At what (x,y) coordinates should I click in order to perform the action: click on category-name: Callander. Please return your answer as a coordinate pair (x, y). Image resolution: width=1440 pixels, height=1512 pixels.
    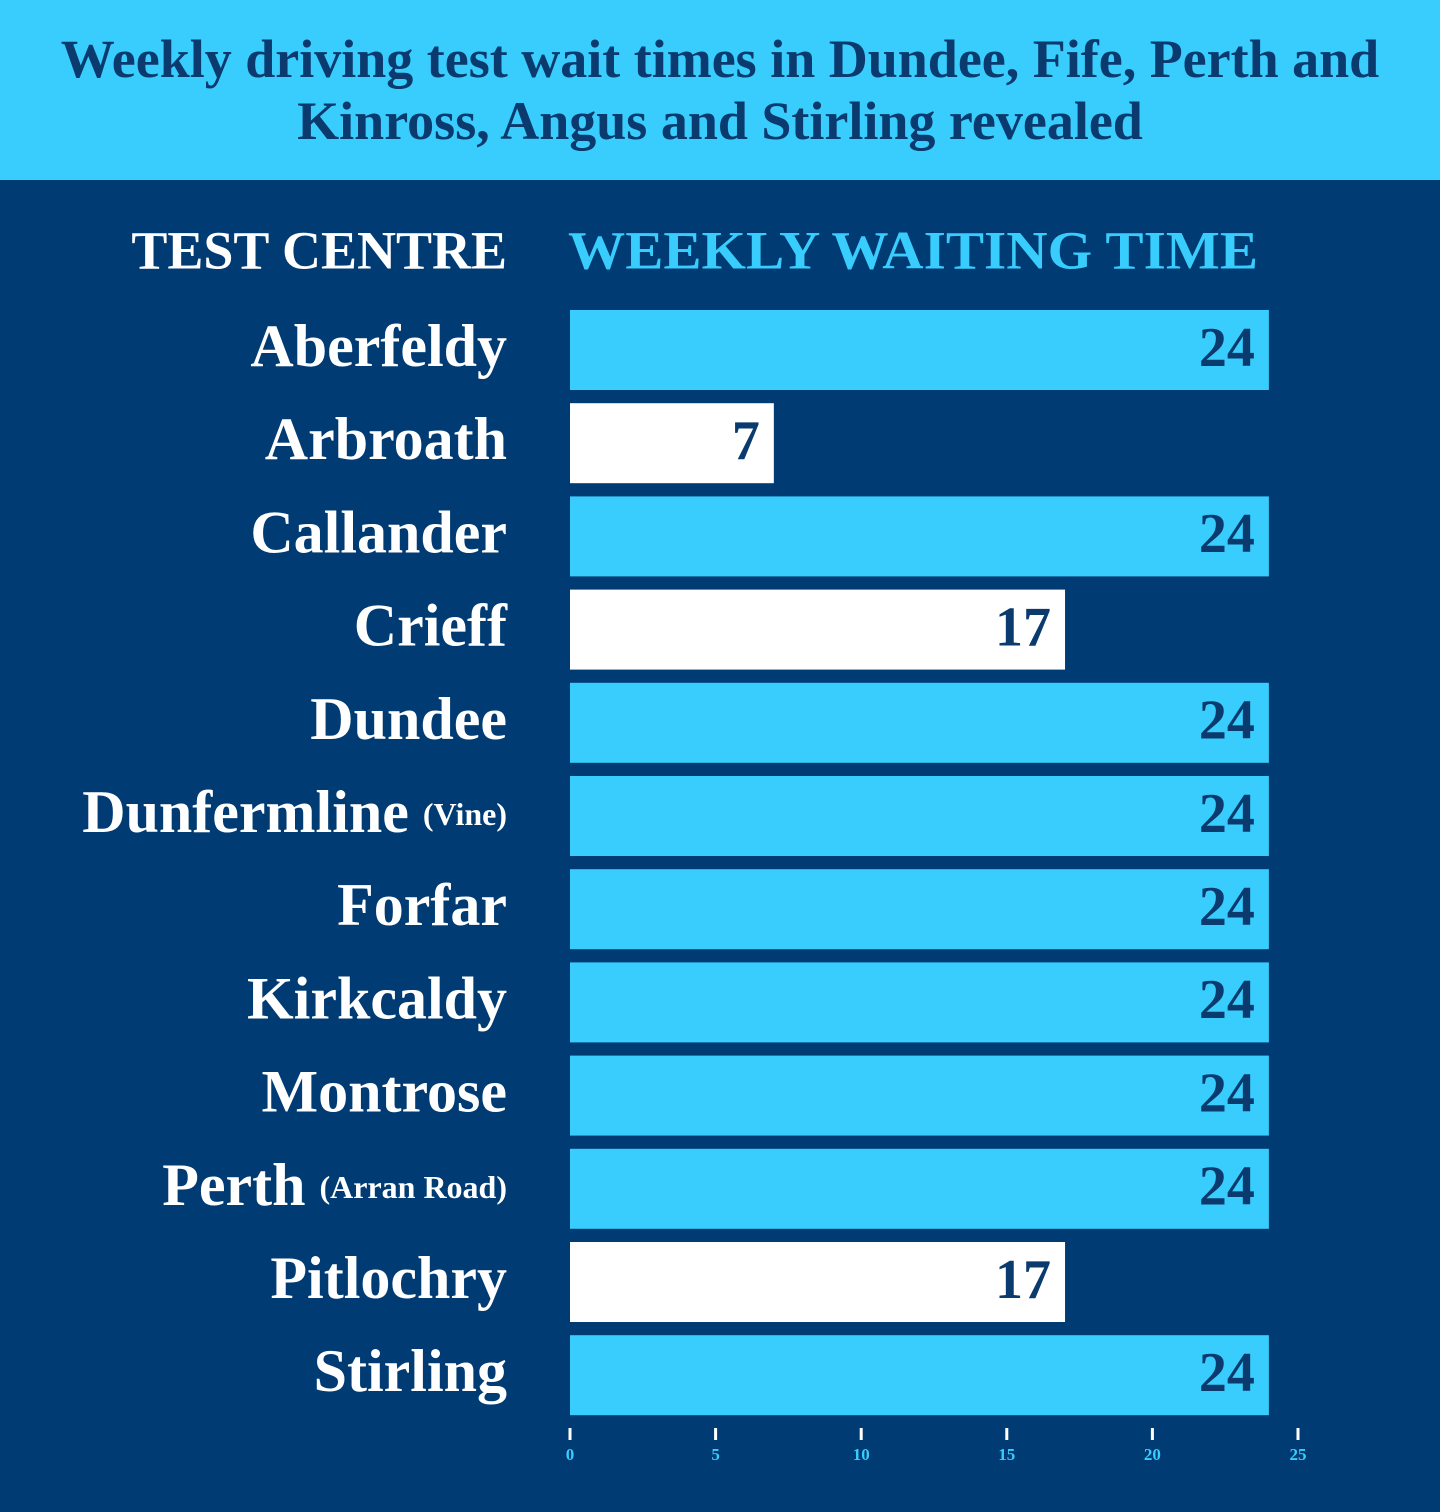
    Looking at the image, I should click on (378, 532).